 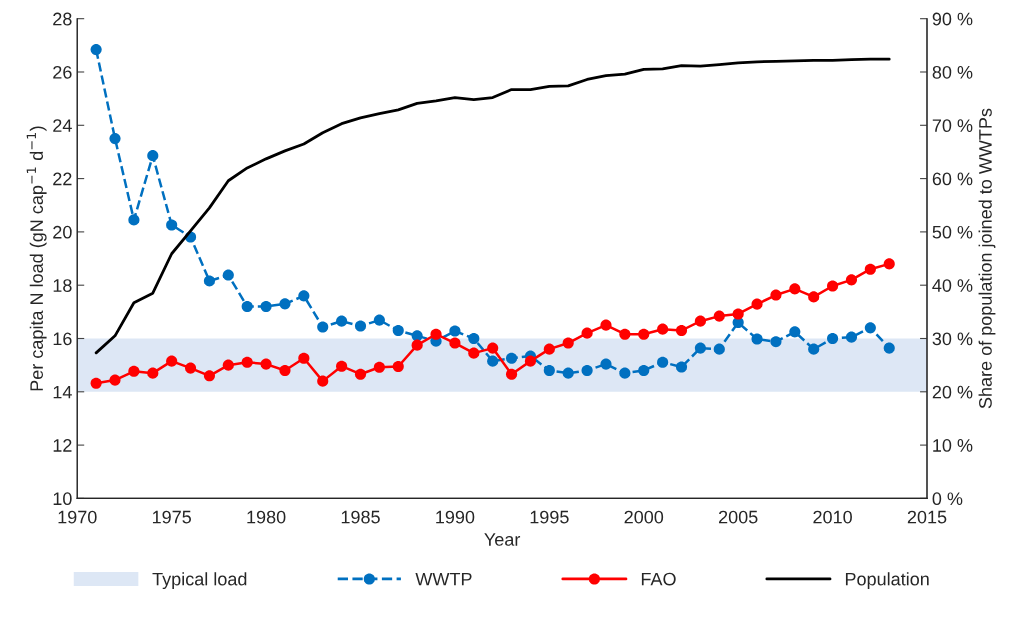 I want to click on x-tick-label: 2000, so click(x=644, y=517).